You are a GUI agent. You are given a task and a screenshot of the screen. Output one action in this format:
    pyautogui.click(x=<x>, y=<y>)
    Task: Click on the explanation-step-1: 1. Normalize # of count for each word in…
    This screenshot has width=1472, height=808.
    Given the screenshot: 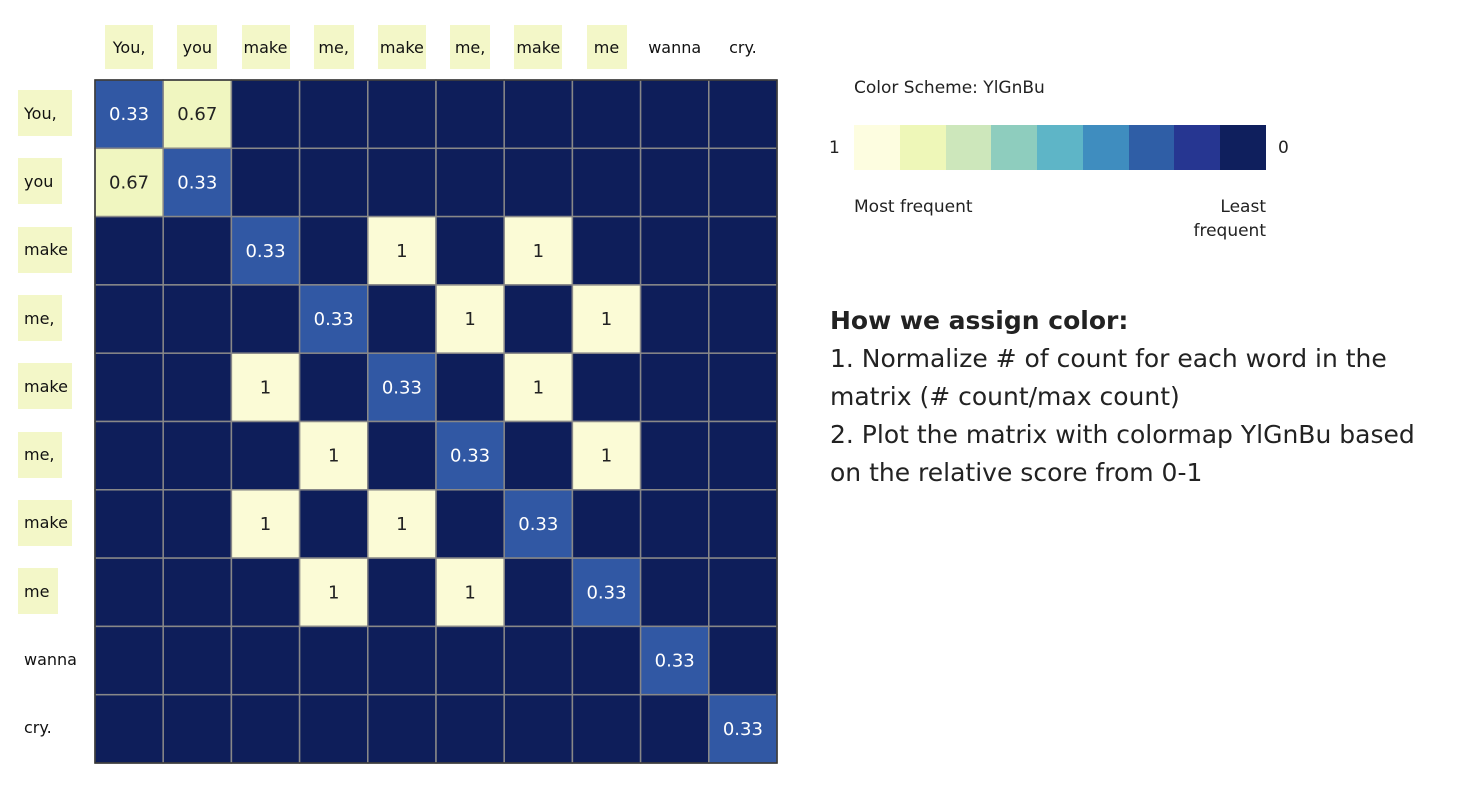 What is the action you would take?
    pyautogui.click(x=1108, y=377)
    